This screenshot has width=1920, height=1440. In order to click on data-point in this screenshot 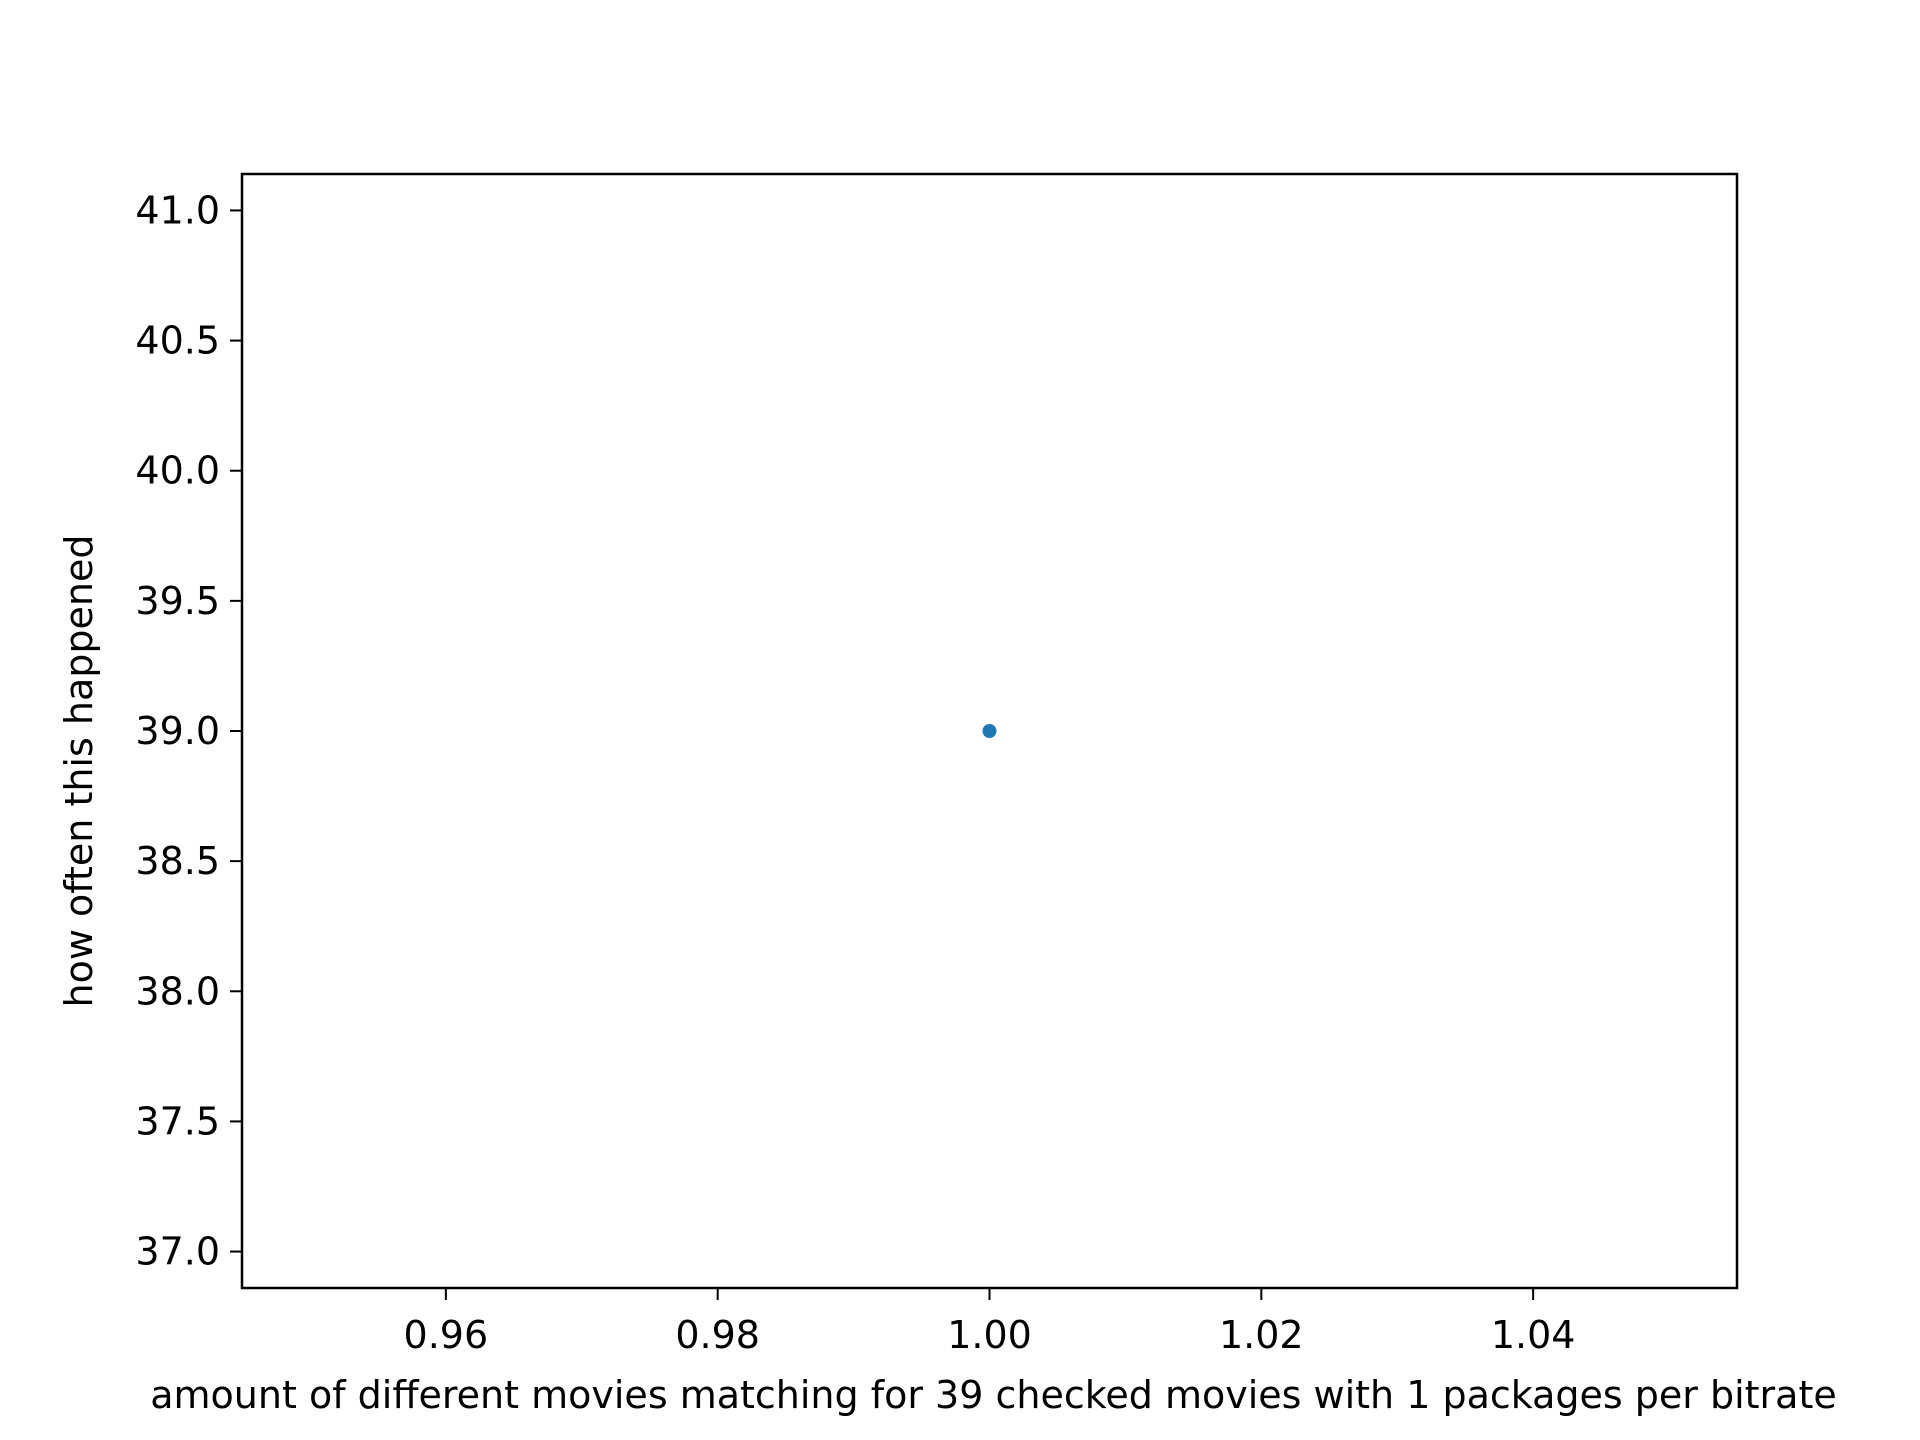, I will do `click(989, 731)`.